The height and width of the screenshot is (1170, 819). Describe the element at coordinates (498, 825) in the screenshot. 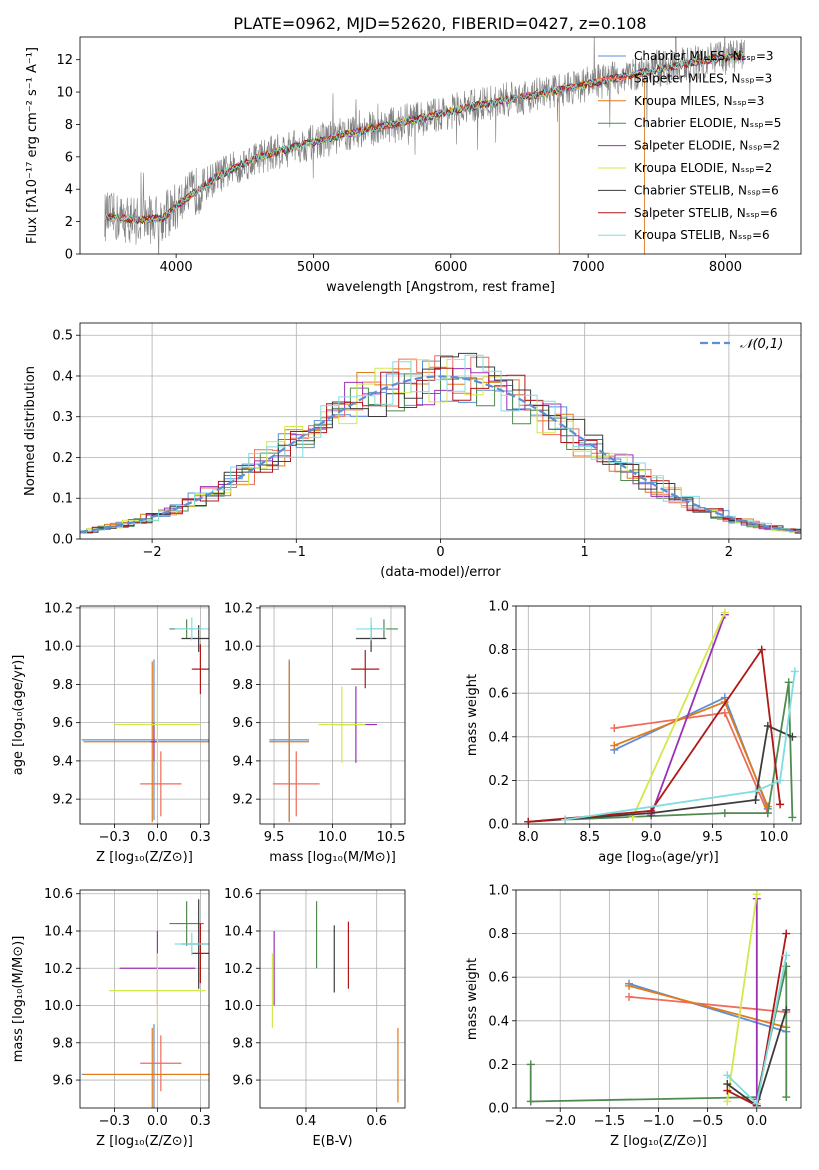

I see `y-tick-label: 0.0` at that location.